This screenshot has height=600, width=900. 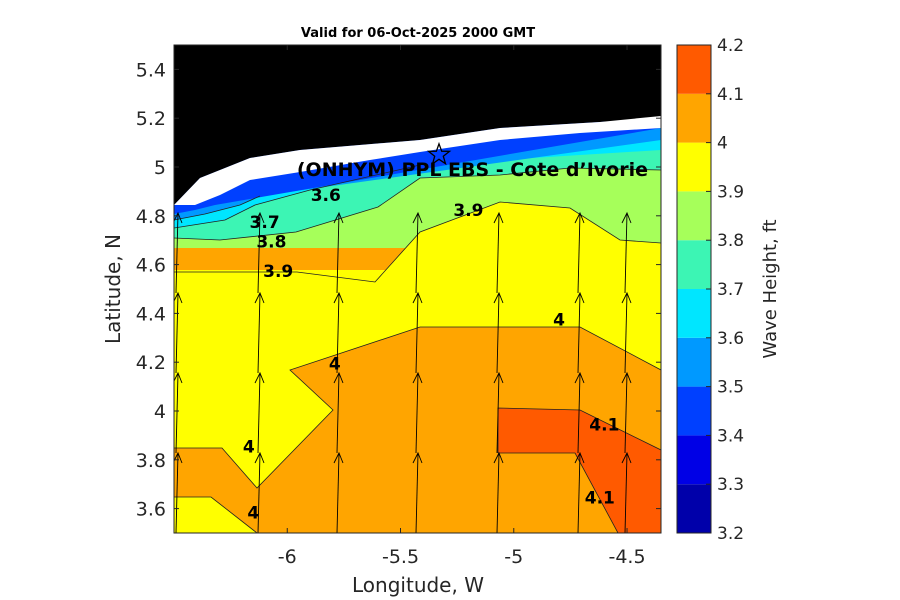 I want to click on colorbar-tick-label: 4.2, so click(x=730, y=46).